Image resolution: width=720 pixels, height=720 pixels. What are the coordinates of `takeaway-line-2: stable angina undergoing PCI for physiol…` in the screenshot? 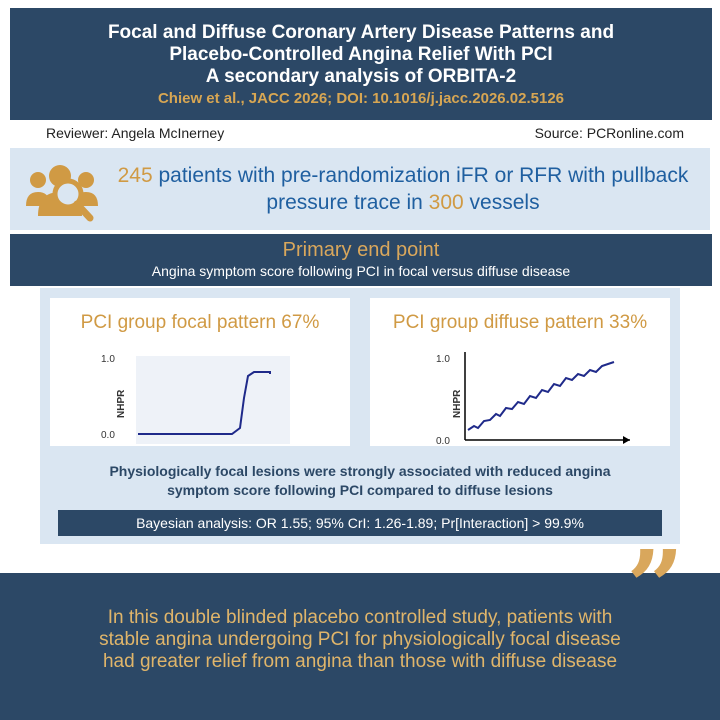 It's located at (360, 639).